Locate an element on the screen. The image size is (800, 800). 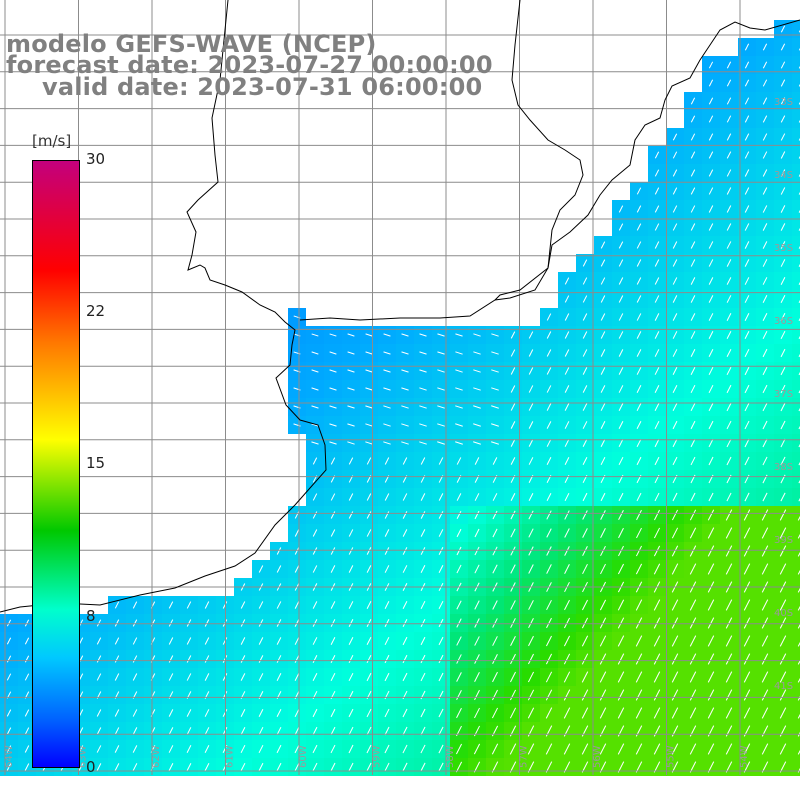
wave-cell is located at coordinates (796, 479).